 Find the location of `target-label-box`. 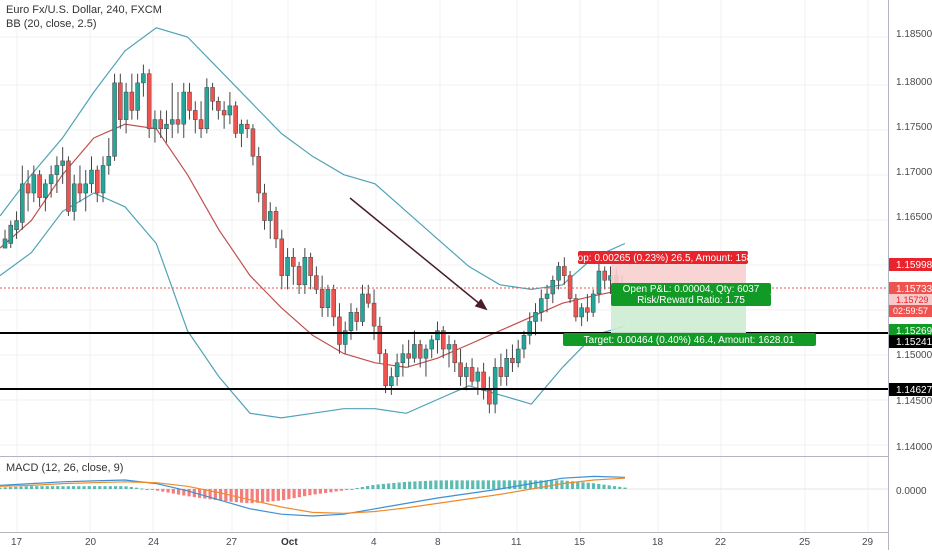

target-label-box is located at coordinates (689, 339).